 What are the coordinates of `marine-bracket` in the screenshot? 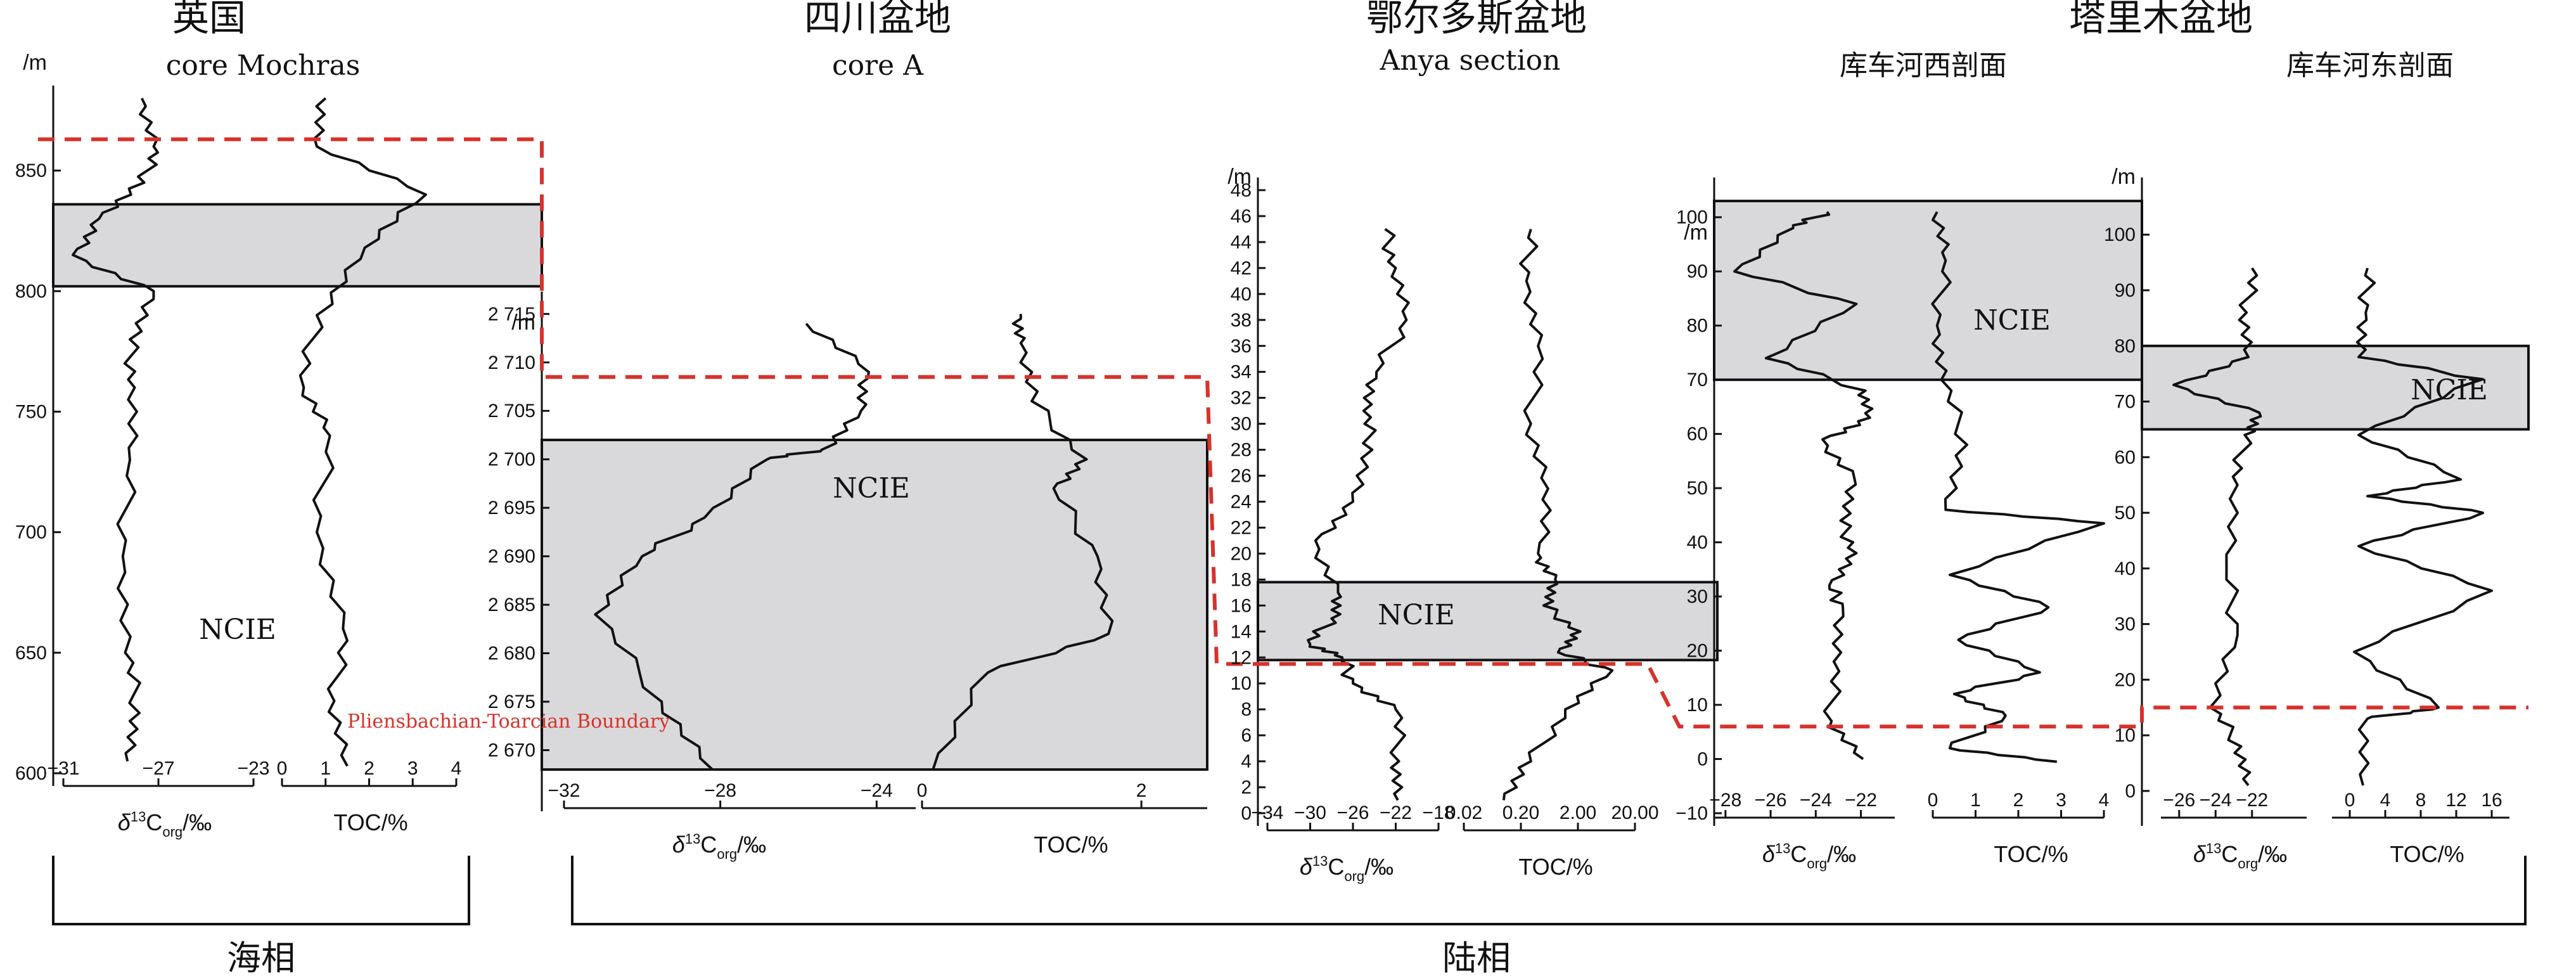 It's located at (261, 891).